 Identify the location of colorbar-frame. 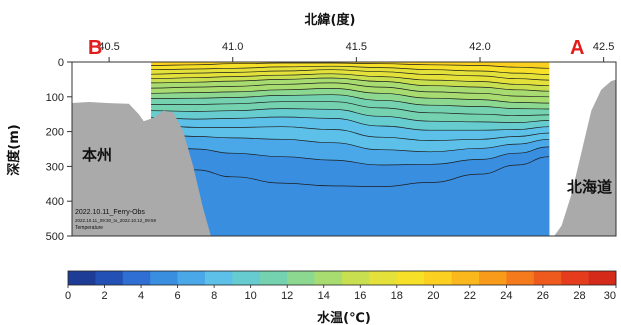
(342, 278).